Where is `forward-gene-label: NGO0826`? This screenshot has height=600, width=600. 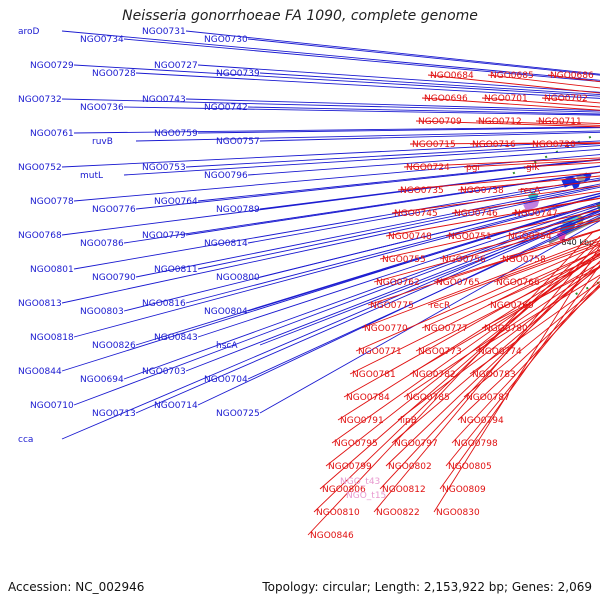 forward-gene-label: NGO0826 is located at coordinates (114, 346).